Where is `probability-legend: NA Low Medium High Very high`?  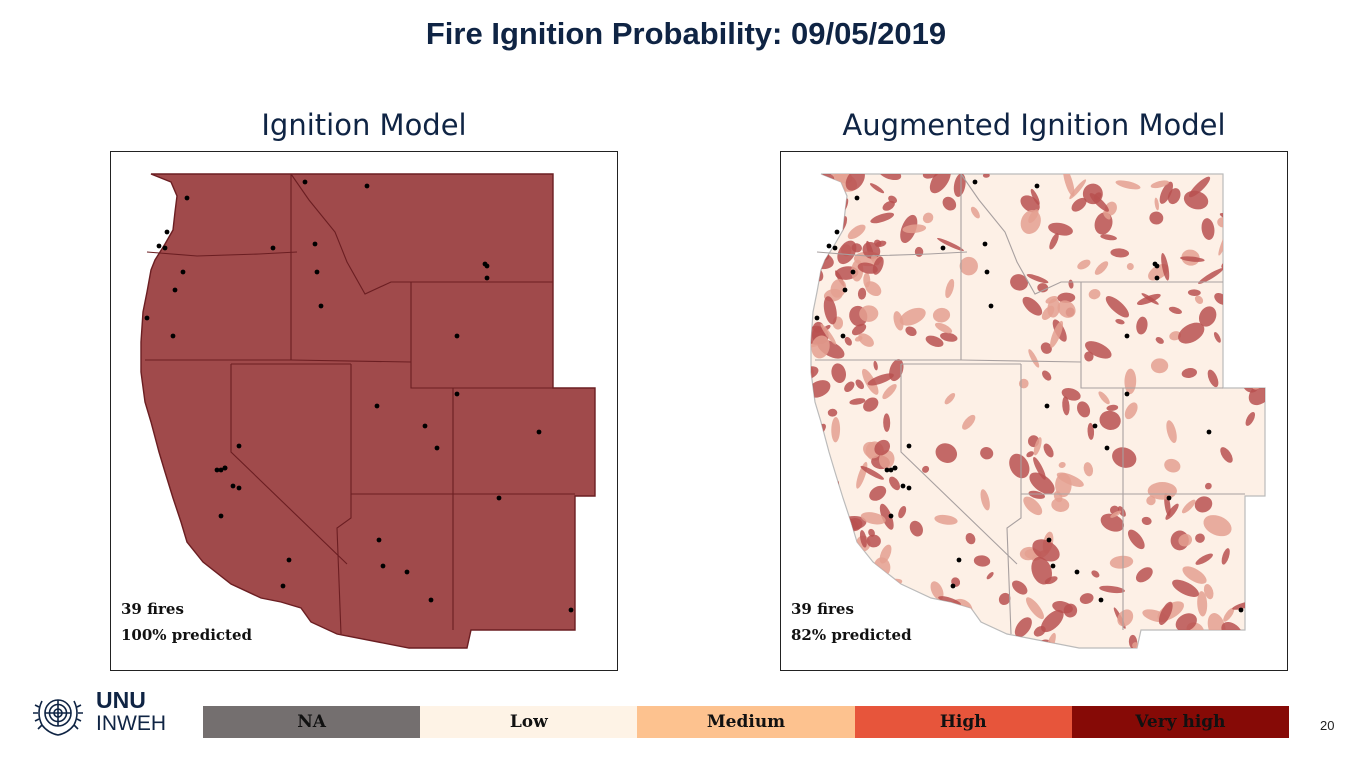
probability-legend: NA Low Medium High Very high is located at coordinates (746, 722).